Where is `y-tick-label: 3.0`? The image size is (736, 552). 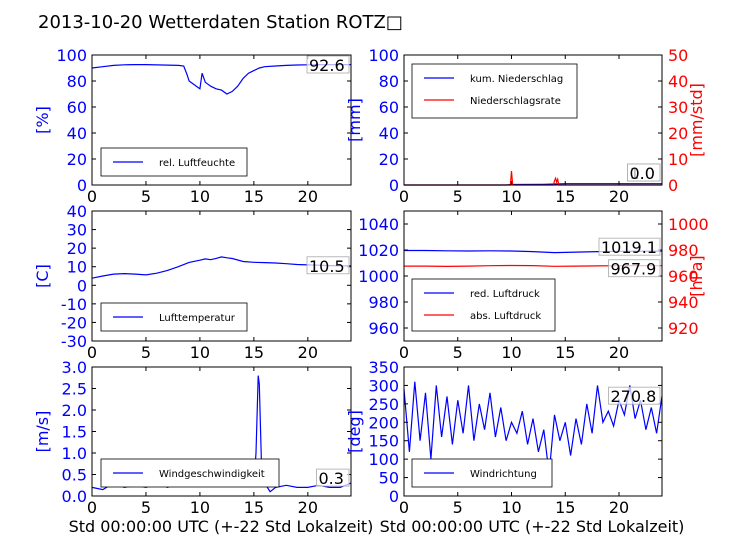
y-tick-label: 3.0 is located at coordinates (74, 367).